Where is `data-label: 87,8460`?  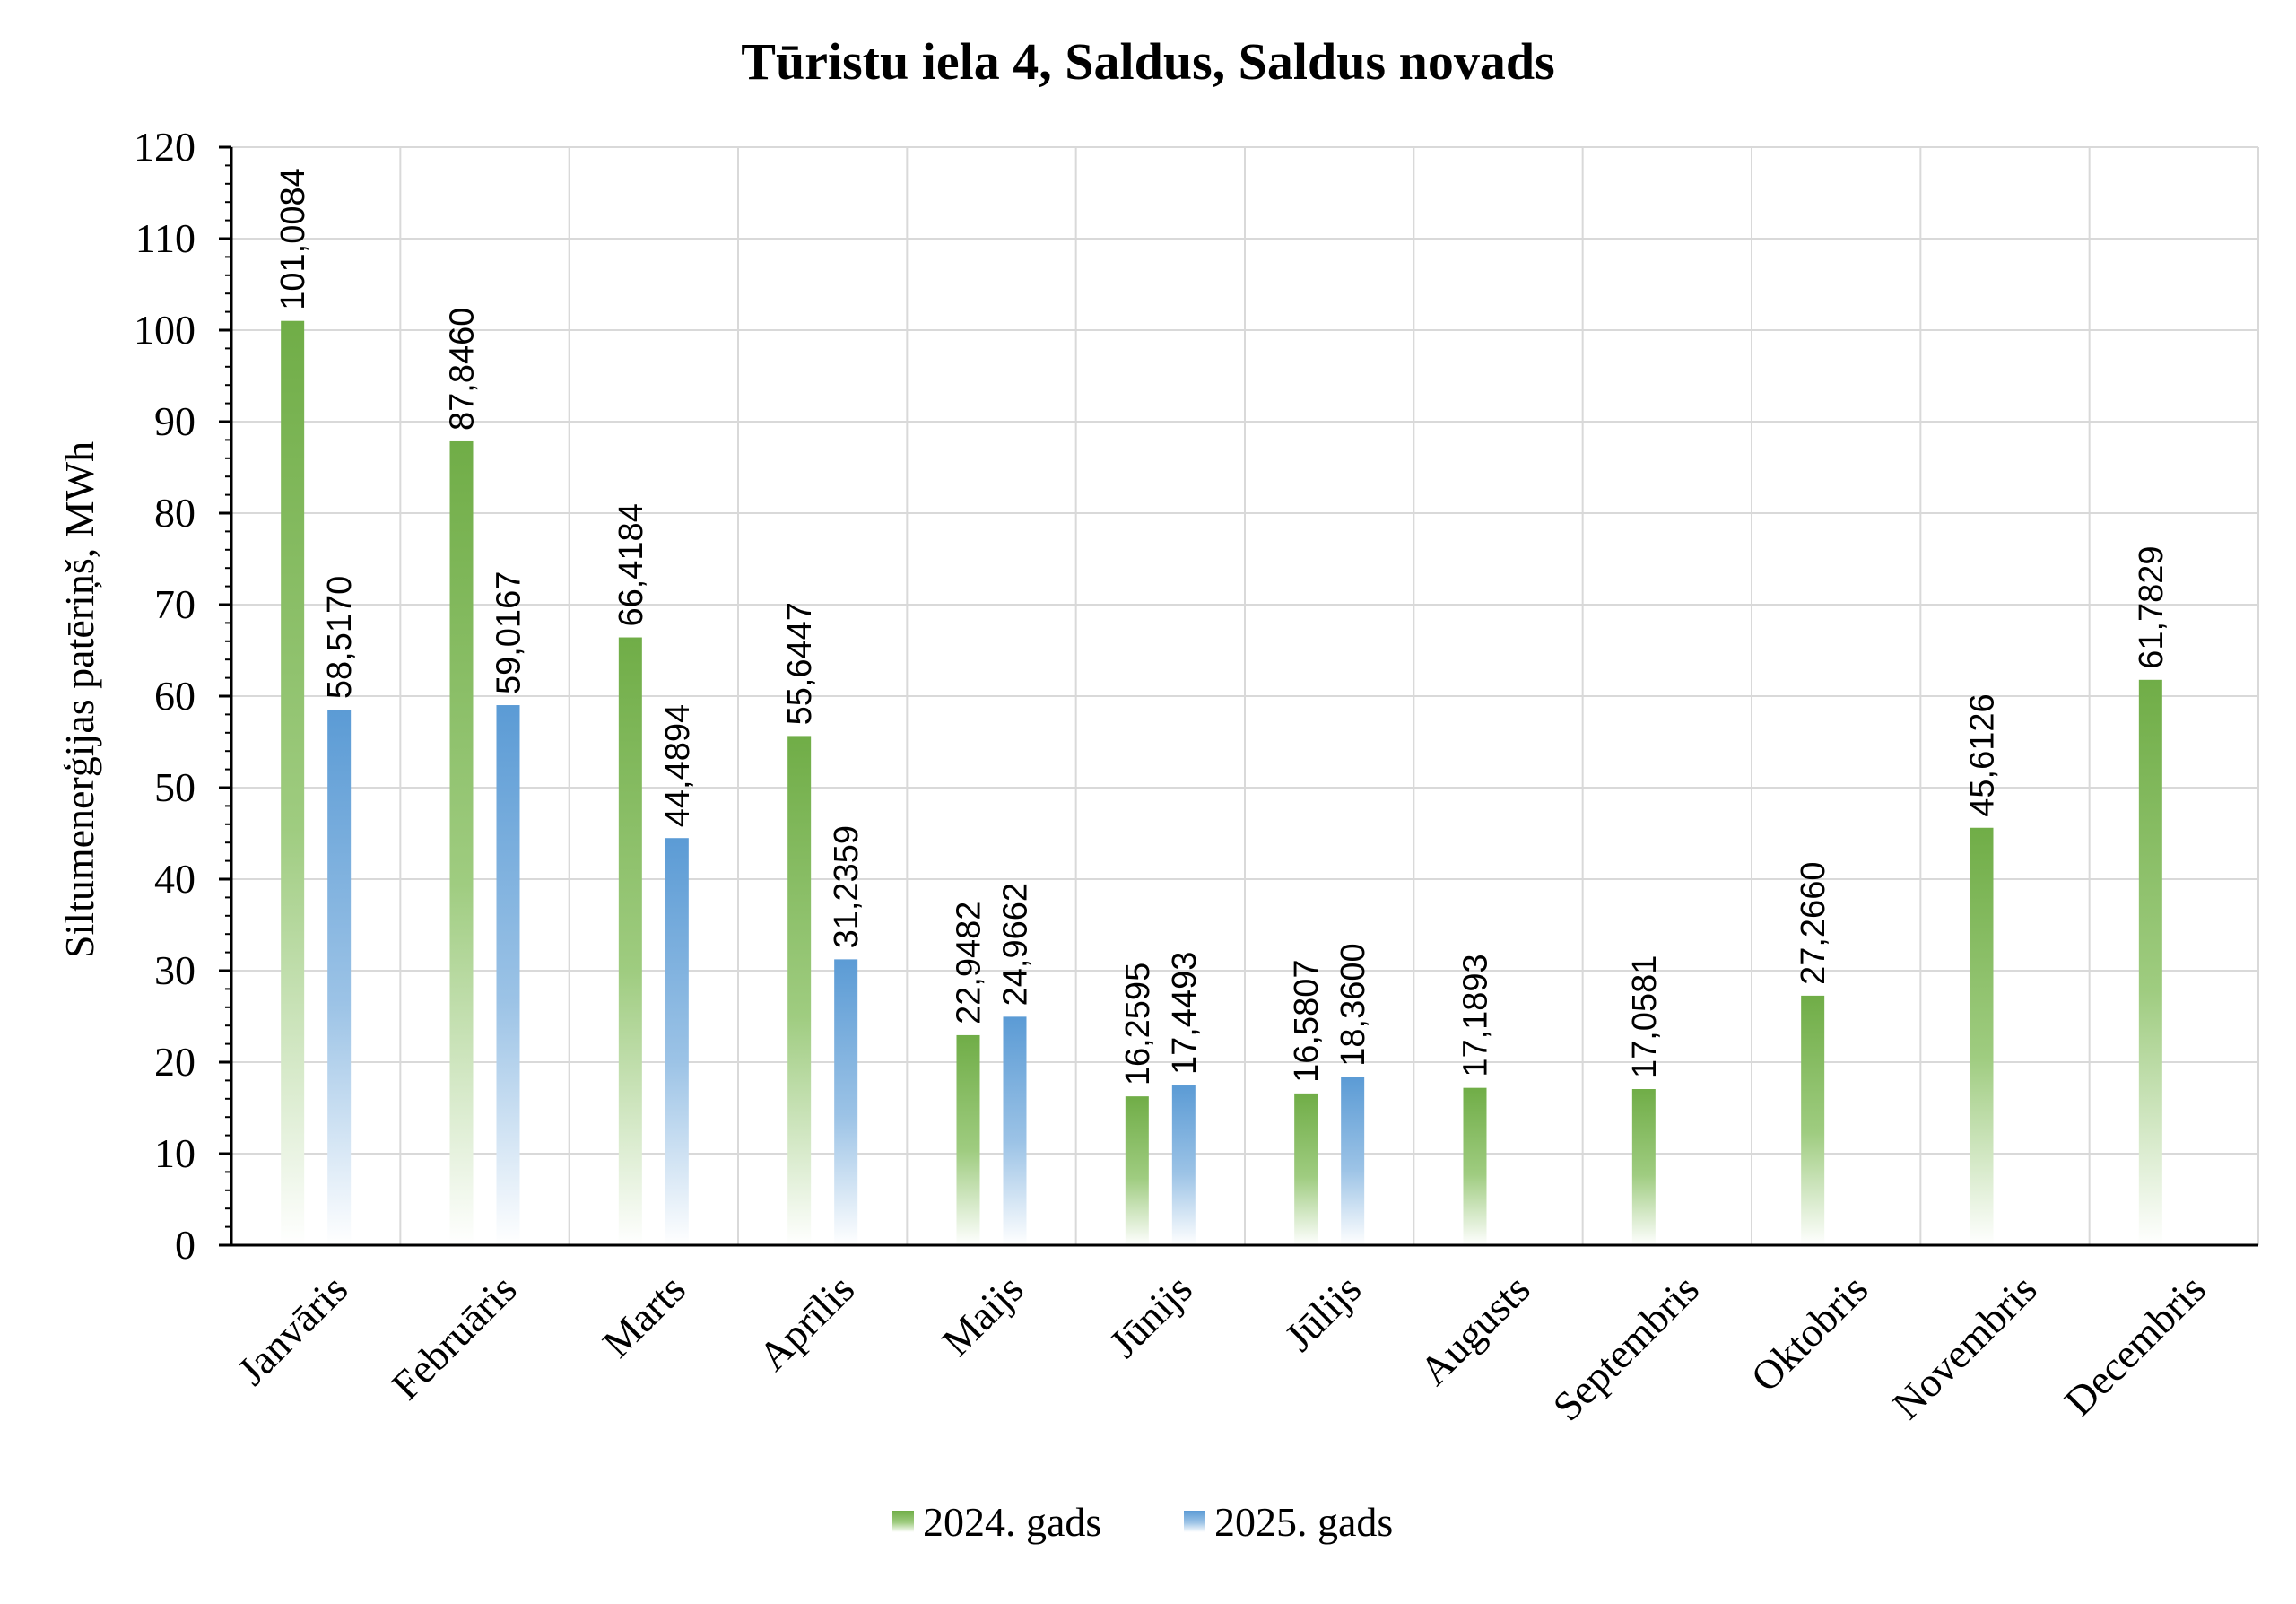
data-label: 87,8460 is located at coordinates (463, 369).